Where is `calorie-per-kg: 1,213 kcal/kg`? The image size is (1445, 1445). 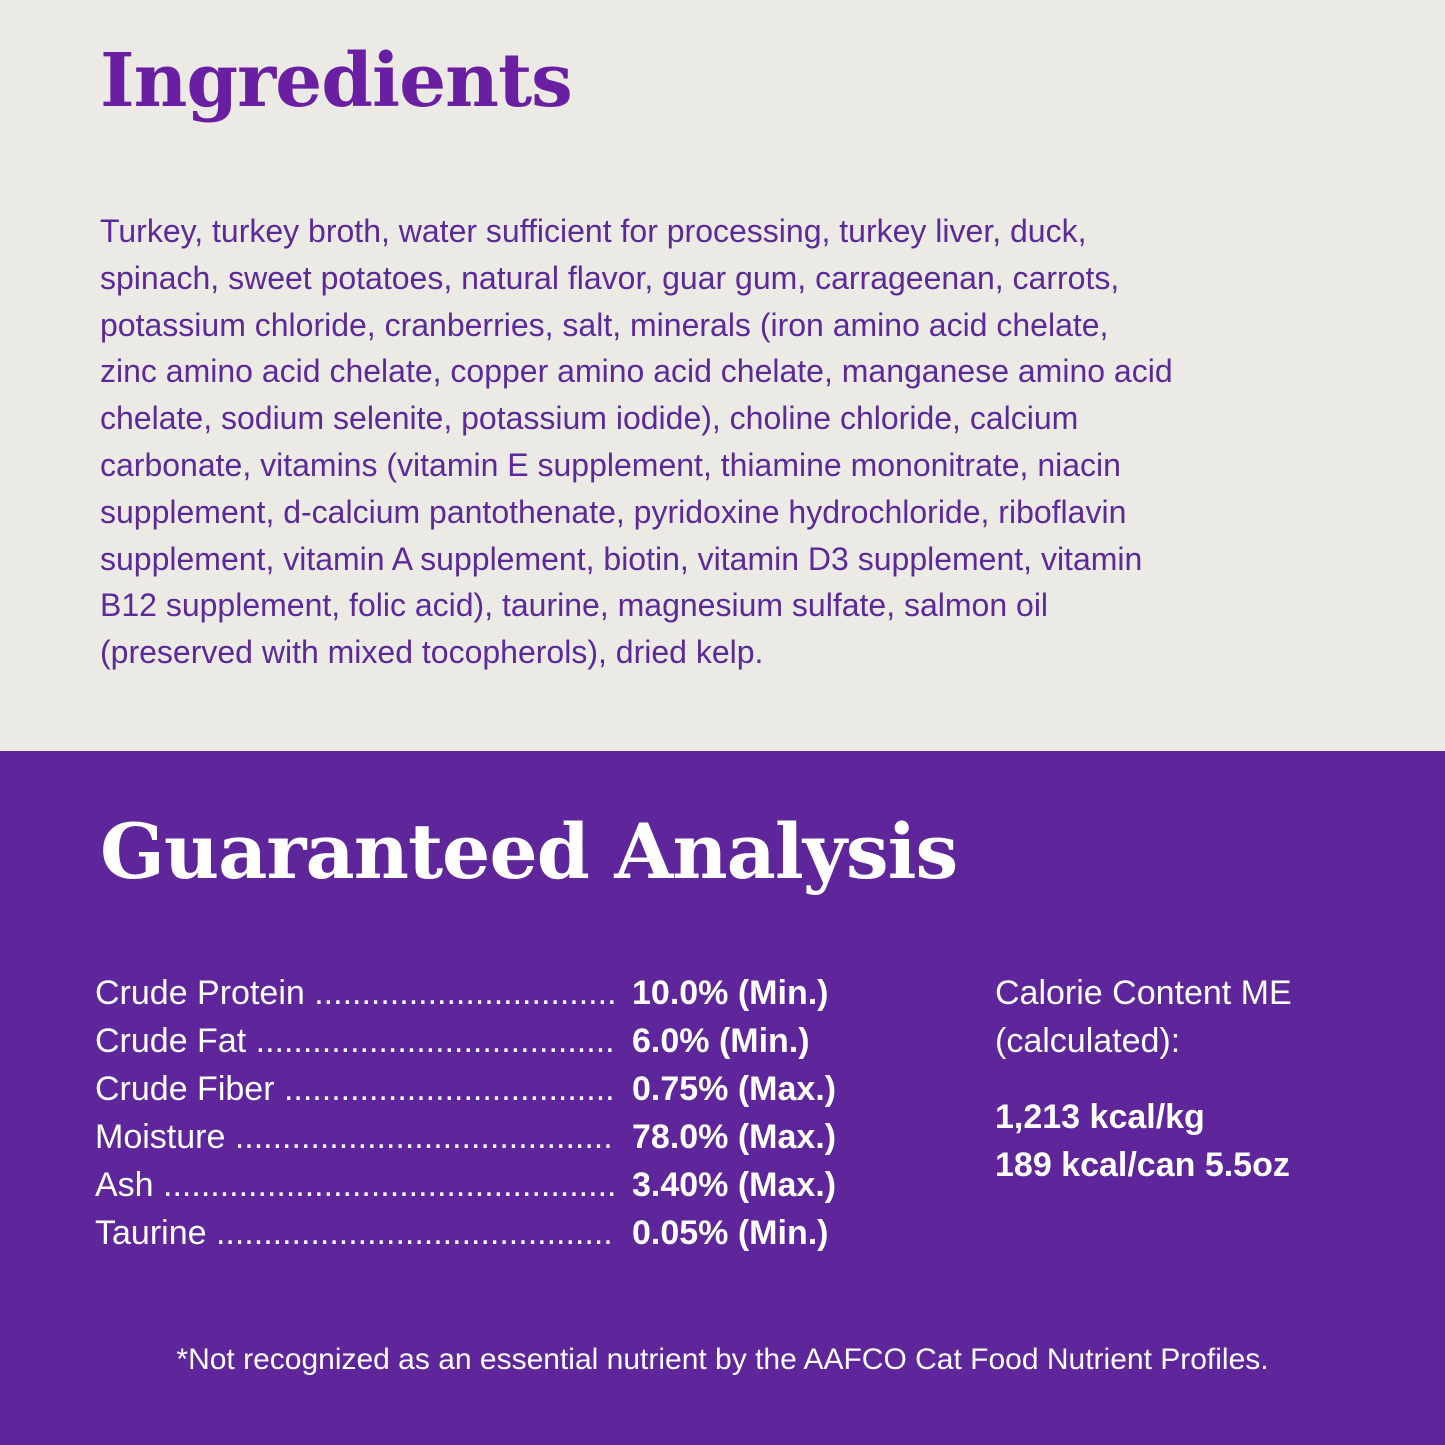 calorie-per-kg: 1,213 kcal/kg is located at coordinates (1100, 1117).